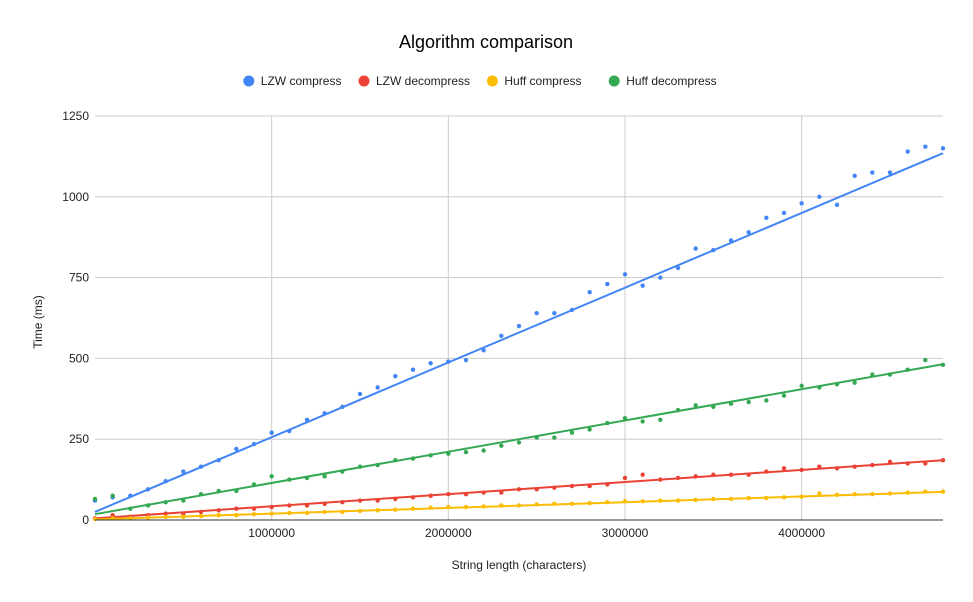  What do you see at coordinates (75, 318) in the screenshot?
I see `y-tick-labels: 0 250 500 750 1000 1250` at bounding box center [75, 318].